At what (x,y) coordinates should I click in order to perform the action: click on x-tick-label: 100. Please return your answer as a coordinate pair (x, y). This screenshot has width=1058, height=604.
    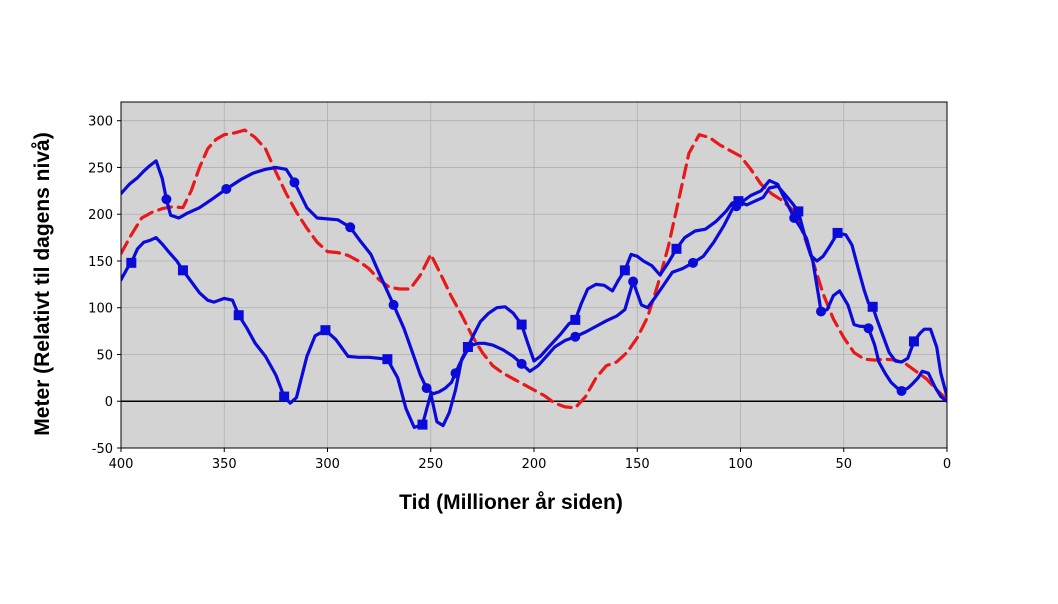
    Looking at the image, I should click on (740, 464).